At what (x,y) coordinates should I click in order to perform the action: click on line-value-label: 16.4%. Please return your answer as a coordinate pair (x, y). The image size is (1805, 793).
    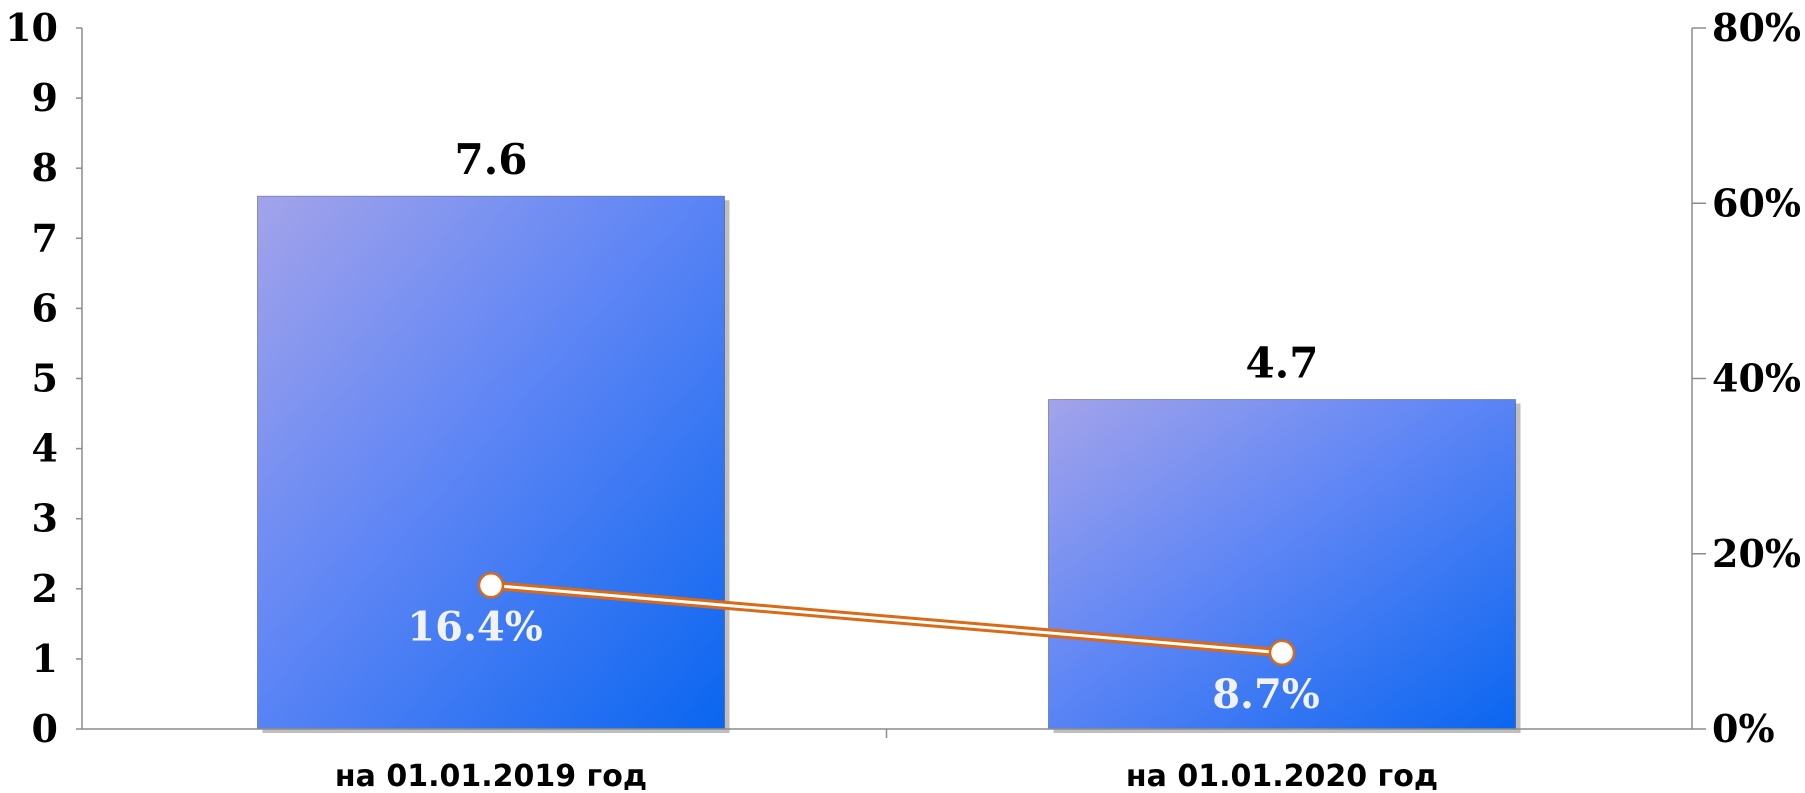
    Looking at the image, I should click on (474, 626).